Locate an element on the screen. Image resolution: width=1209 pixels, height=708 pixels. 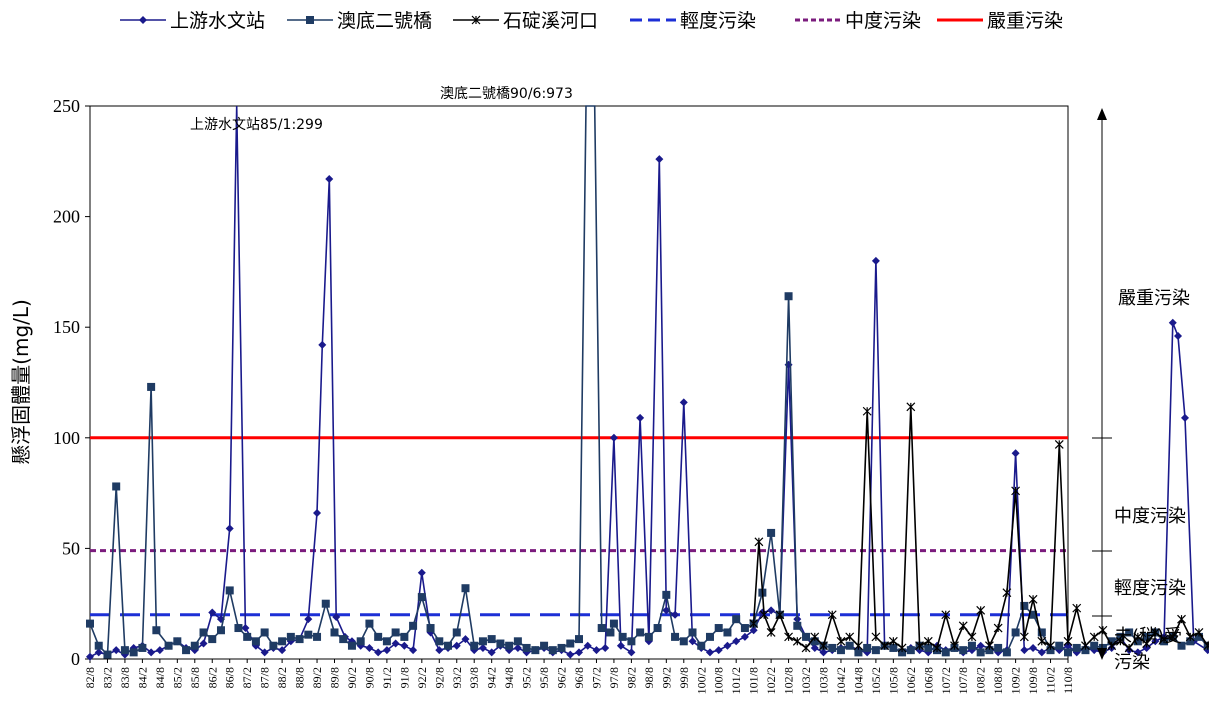
x-tick-label: 103/8 is located at coordinates (824, 680).